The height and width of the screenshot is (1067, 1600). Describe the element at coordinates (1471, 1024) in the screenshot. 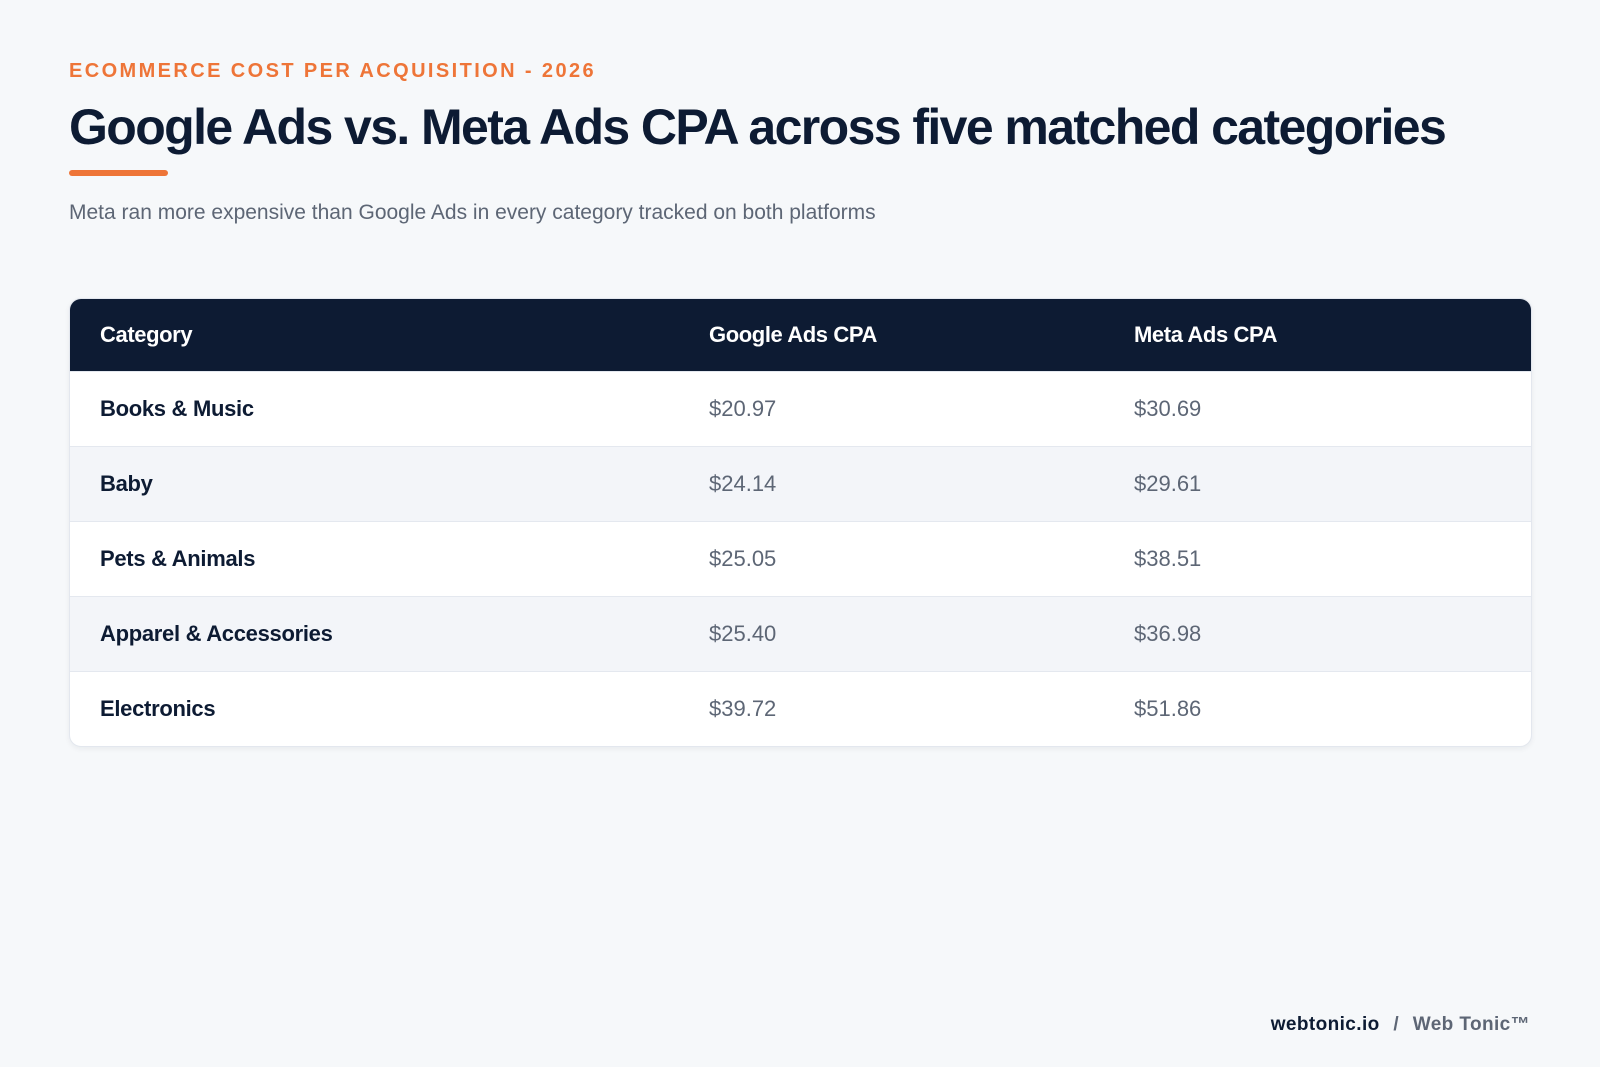

I see `footer-brand: Web Tonic™` at that location.